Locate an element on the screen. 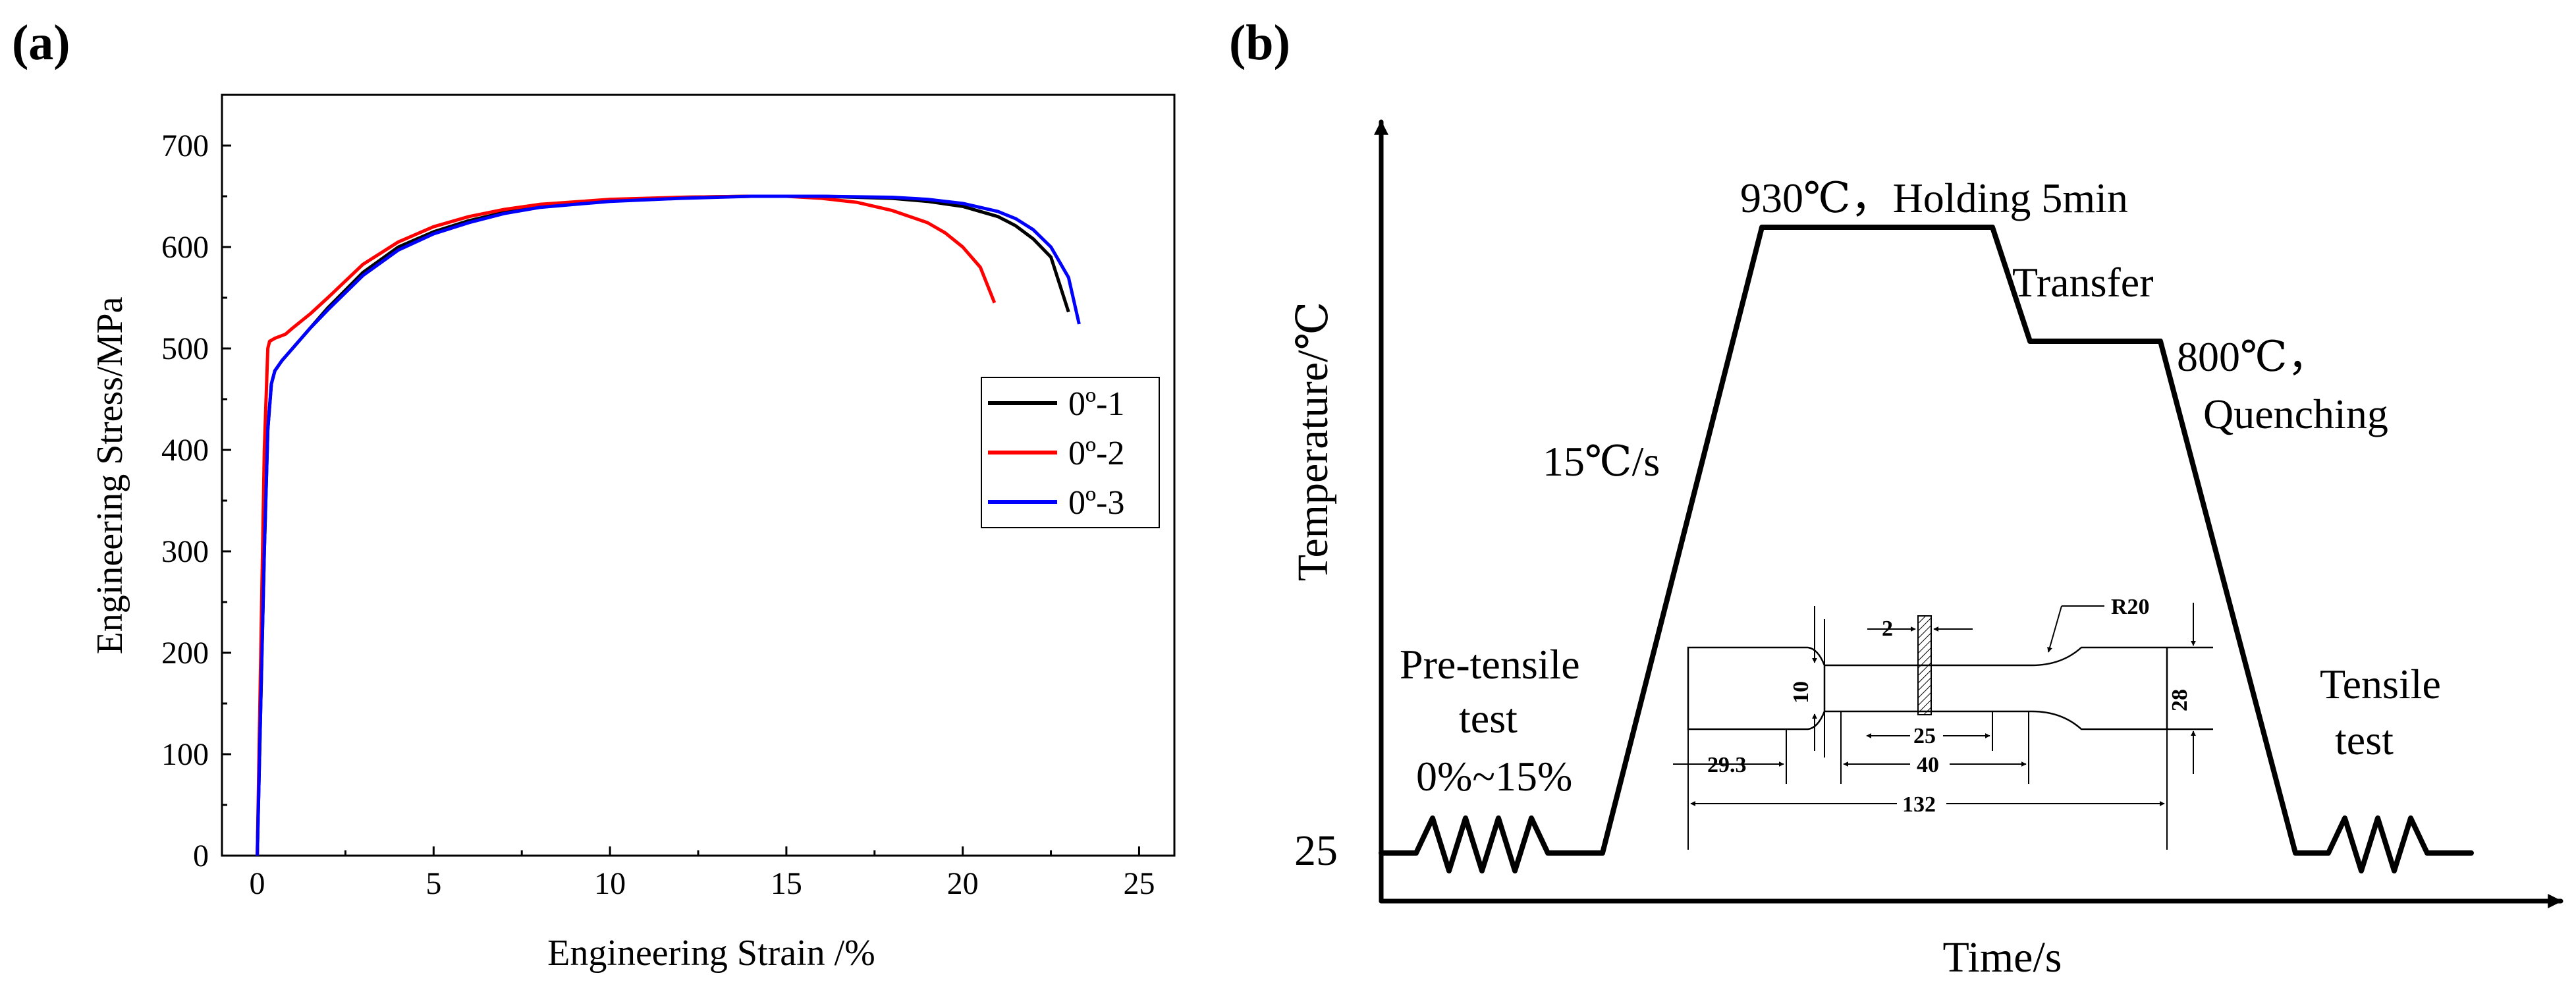 This screenshot has width=2576, height=992. x-tick-label-2: 10 is located at coordinates (610, 883).